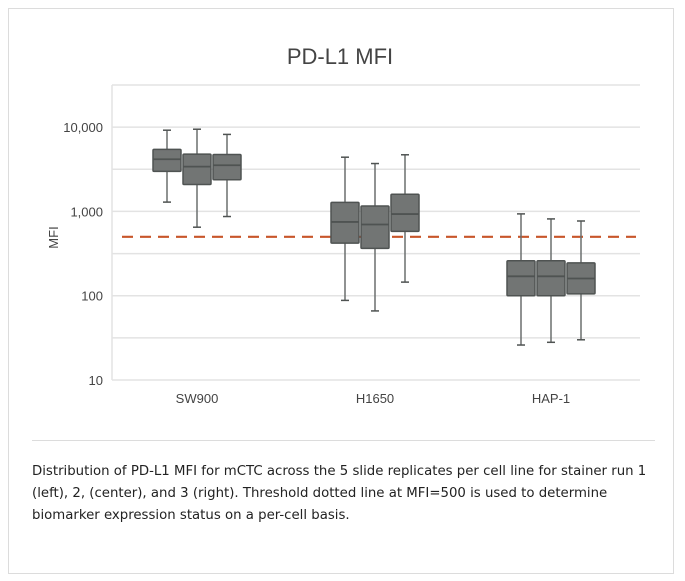  What do you see at coordinates (167, 160) in the screenshot?
I see `box-sw900-run1` at bounding box center [167, 160].